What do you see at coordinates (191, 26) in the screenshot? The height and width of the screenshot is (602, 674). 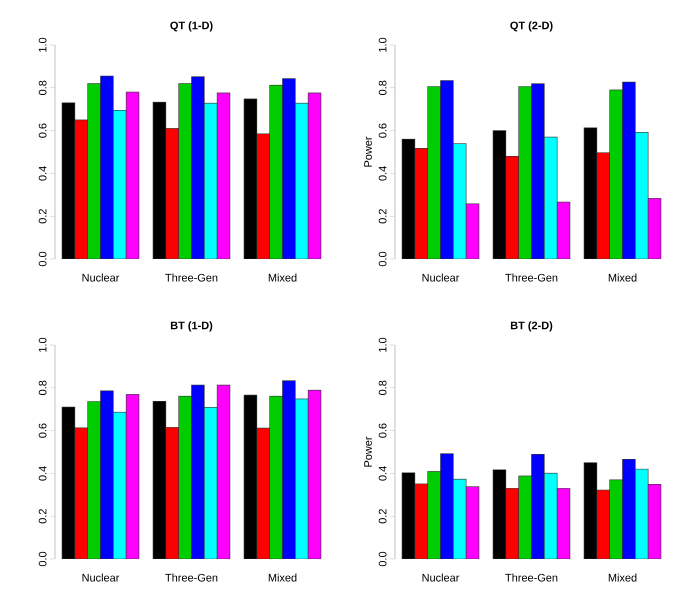 I see `chart-title: QT (1-D)` at bounding box center [191, 26].